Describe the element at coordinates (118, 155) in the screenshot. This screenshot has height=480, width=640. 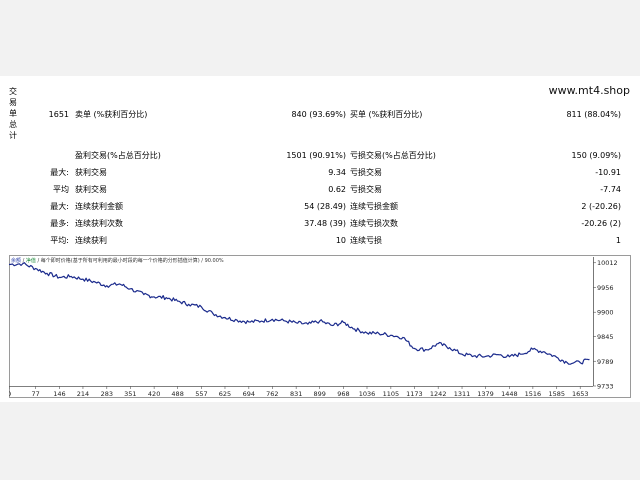
I see `stats-left-label: 盈利交易(%占总百分比)` at that location.